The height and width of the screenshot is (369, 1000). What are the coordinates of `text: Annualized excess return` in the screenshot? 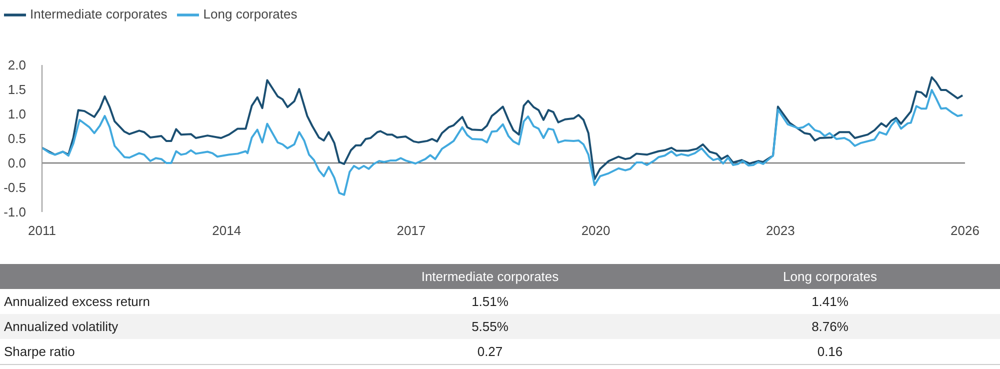 It's located at (77, 302).